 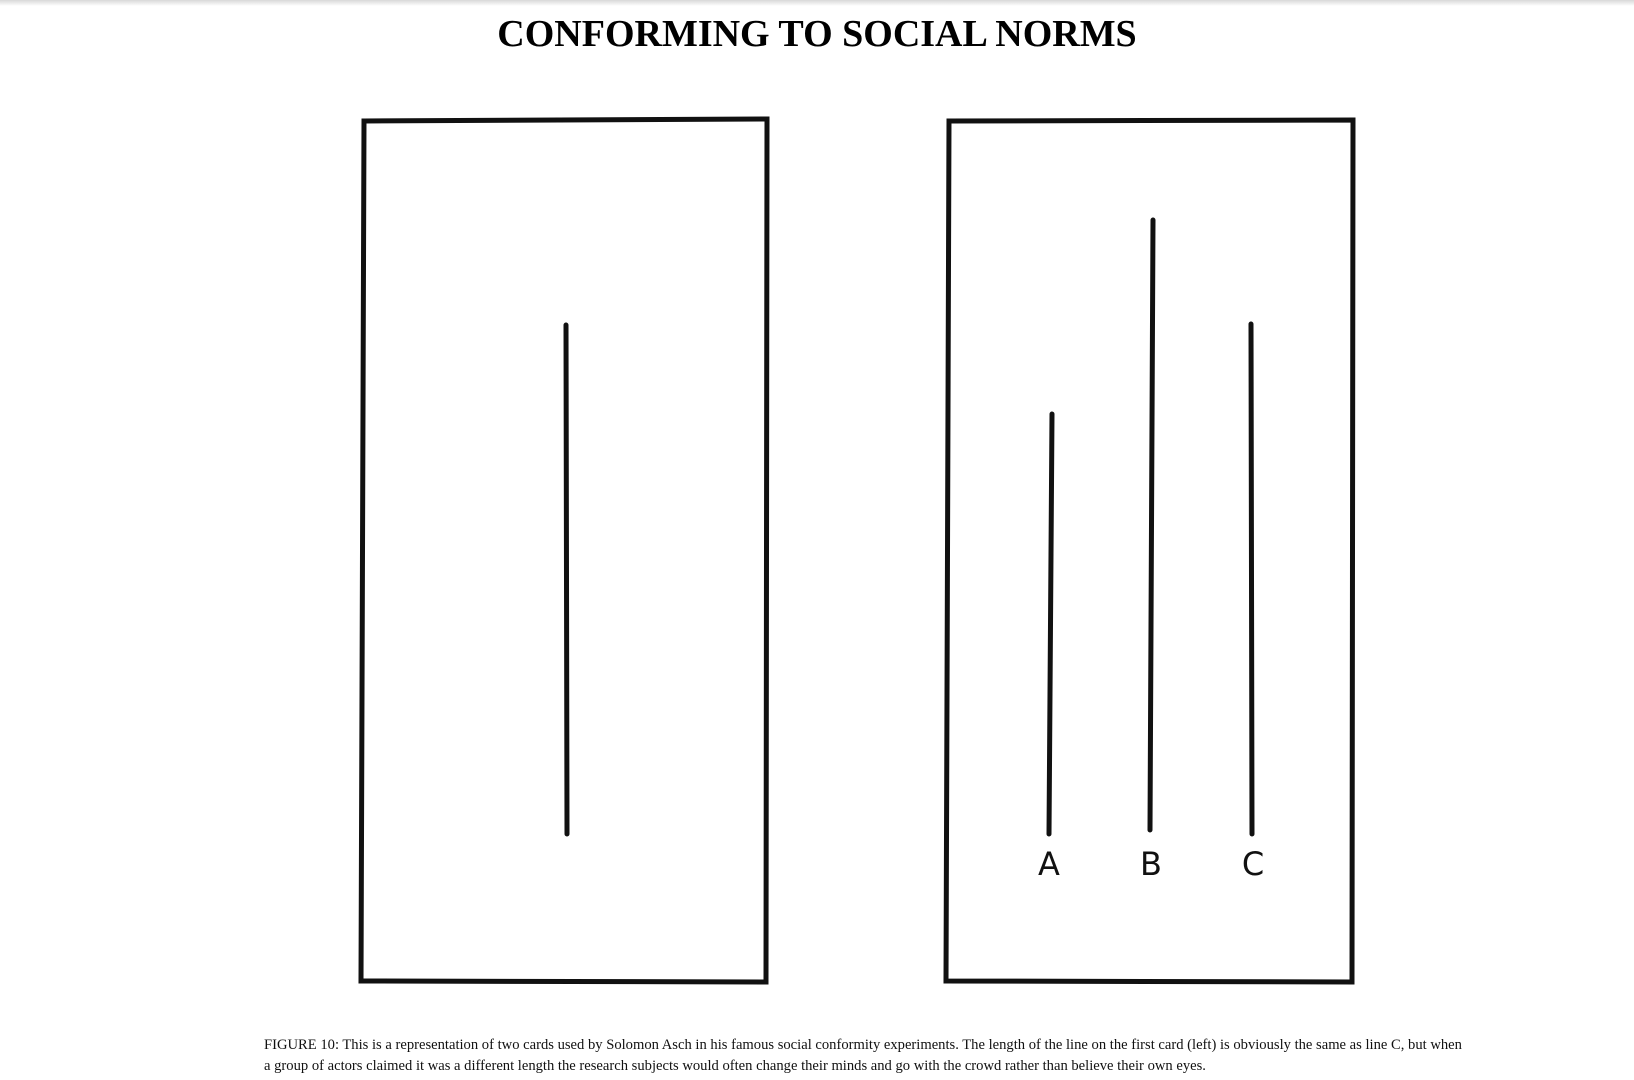 I want to click on label-a: A, so click(x=1049, y=864).